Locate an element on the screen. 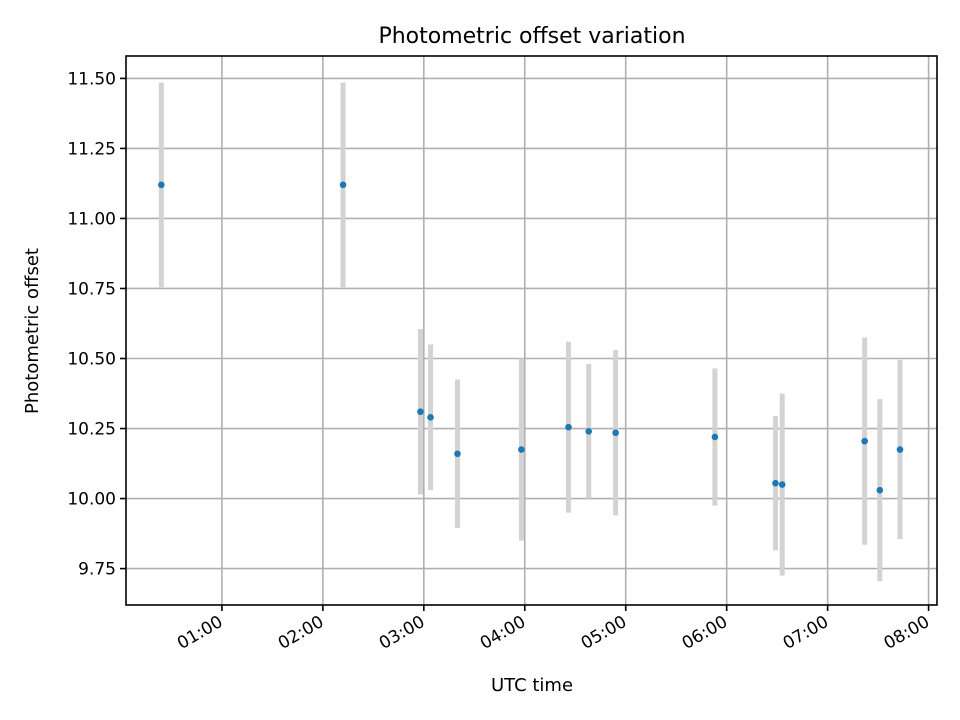  y-tick-label: 11.00 is located at coordinates (91, 219).